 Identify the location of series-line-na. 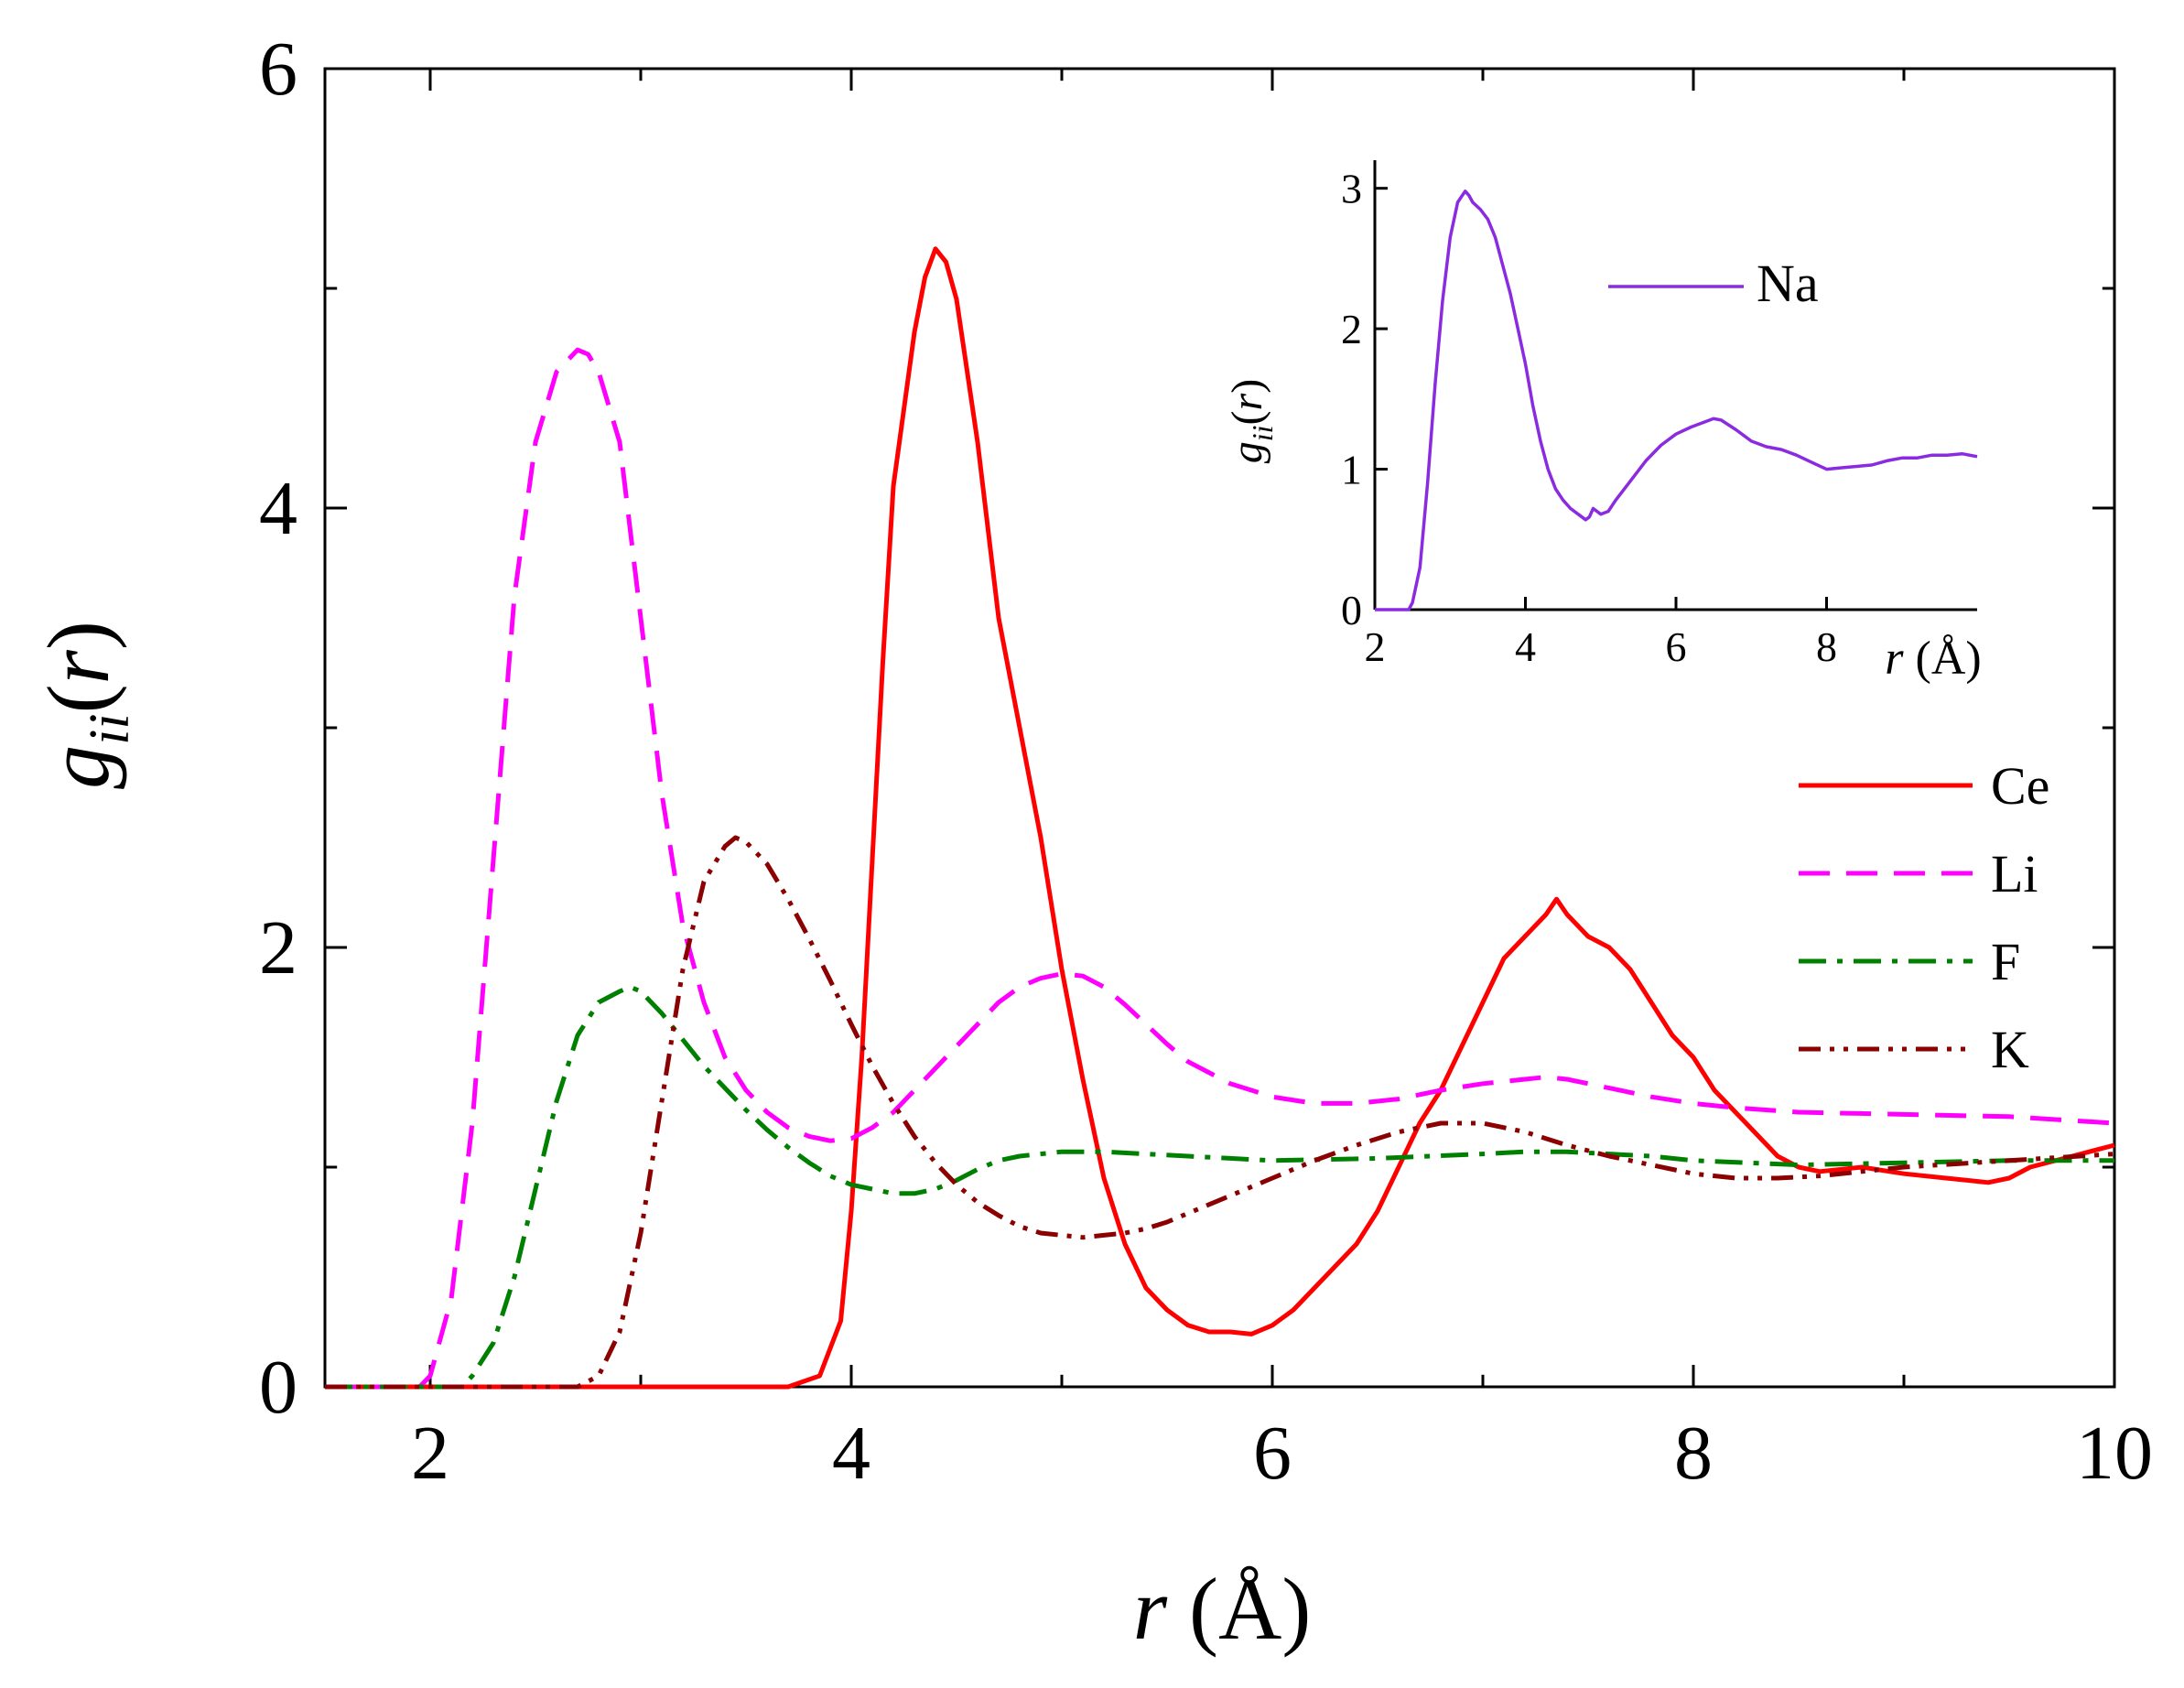
(1676, 400).